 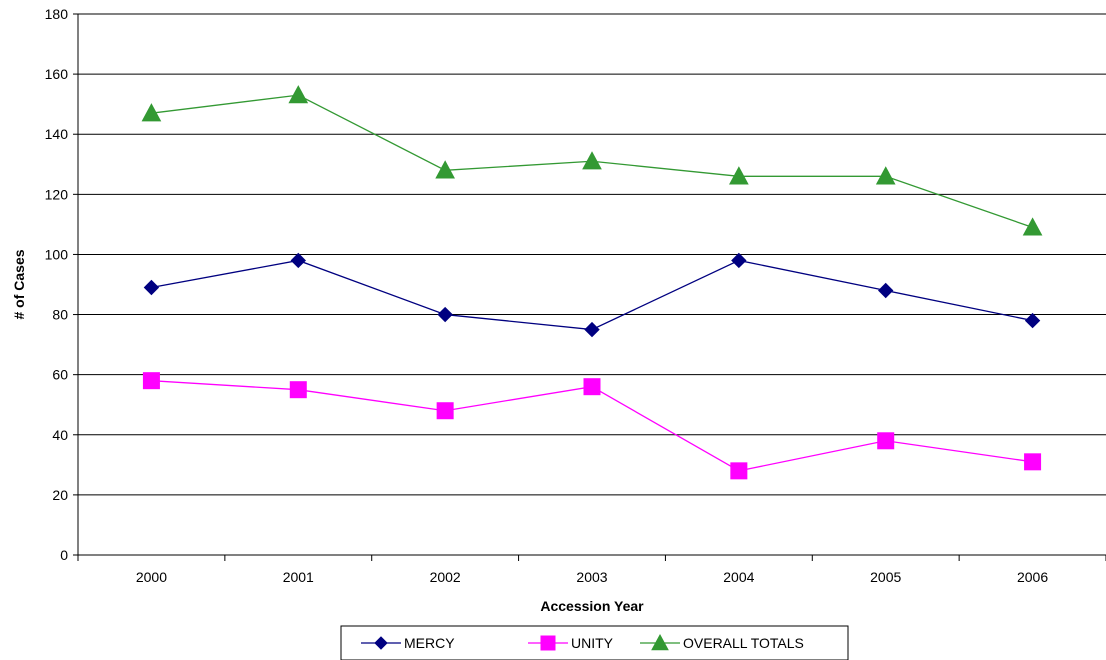 I want to click on legend-marker-square, so click(x=548, y=643).